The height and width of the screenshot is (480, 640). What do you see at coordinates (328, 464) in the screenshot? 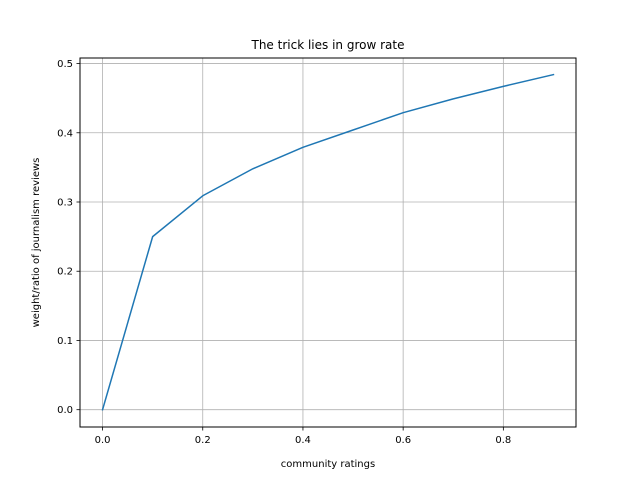
I see `x-axis-label: community ratings` at bounding box center [328, 464].